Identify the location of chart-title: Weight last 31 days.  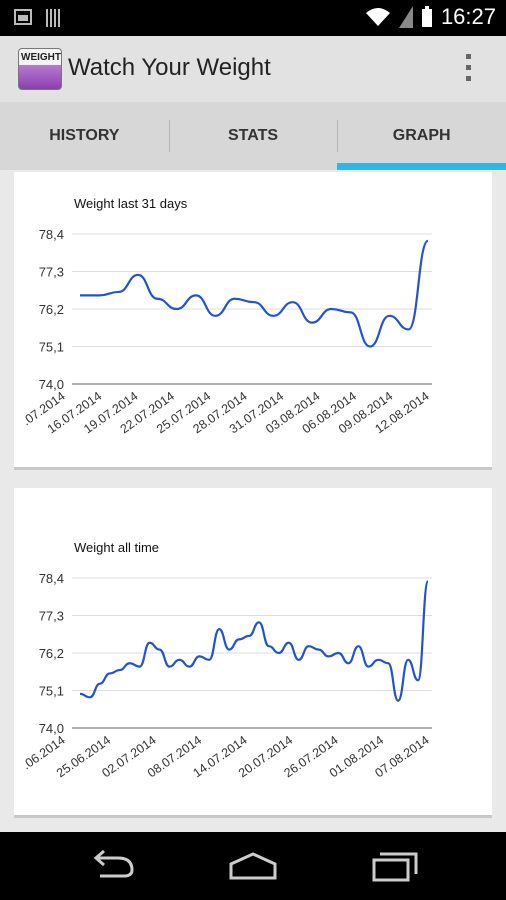
(131, 203).